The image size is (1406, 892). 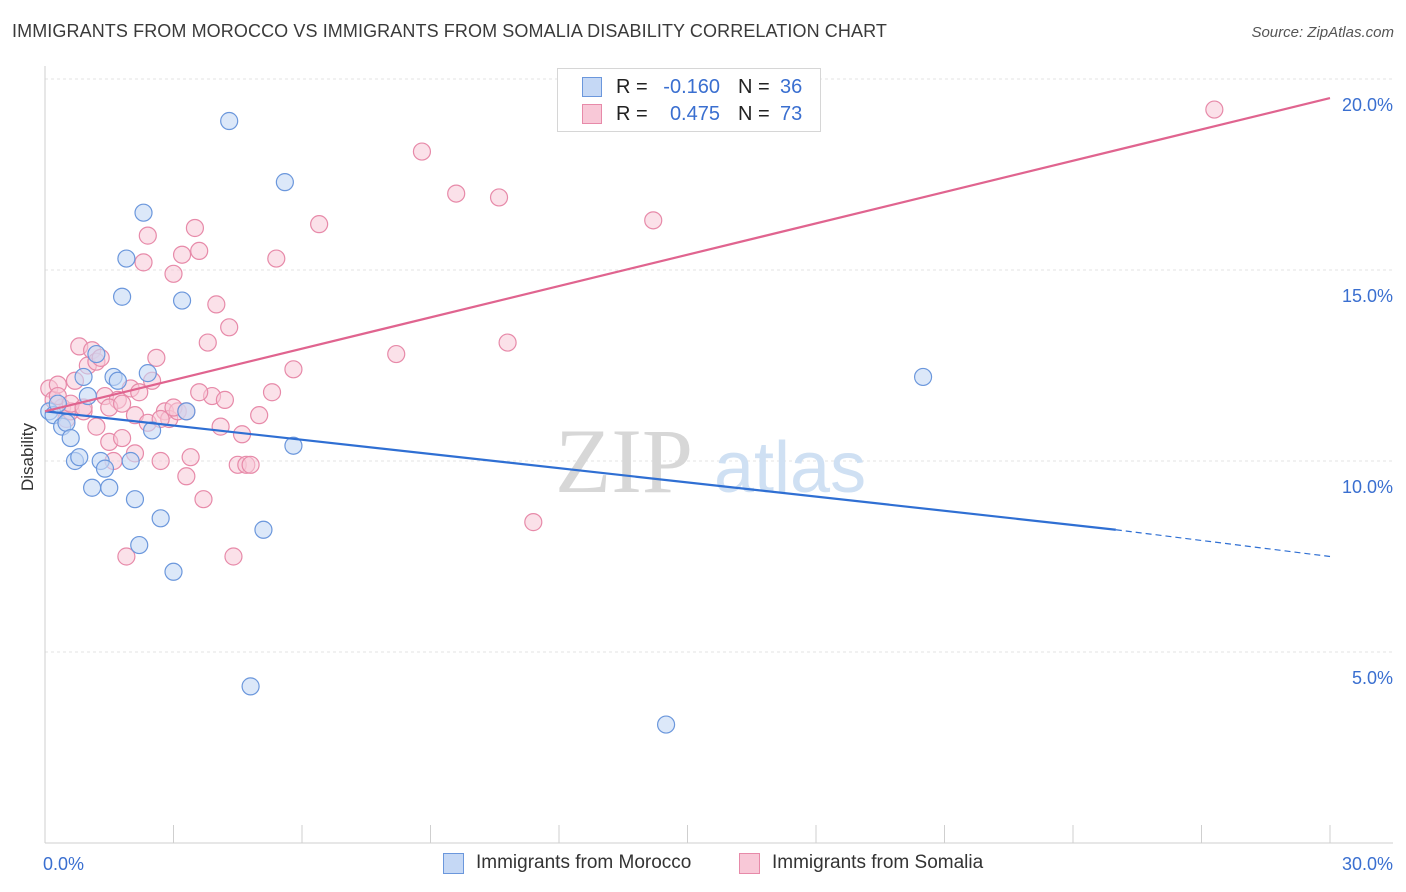 What do you see at coordinates (584, 862) in the screenshot?
I see `series-legend-label-morocco: Immigrants from Morocco` at bounding box center [584, 862].